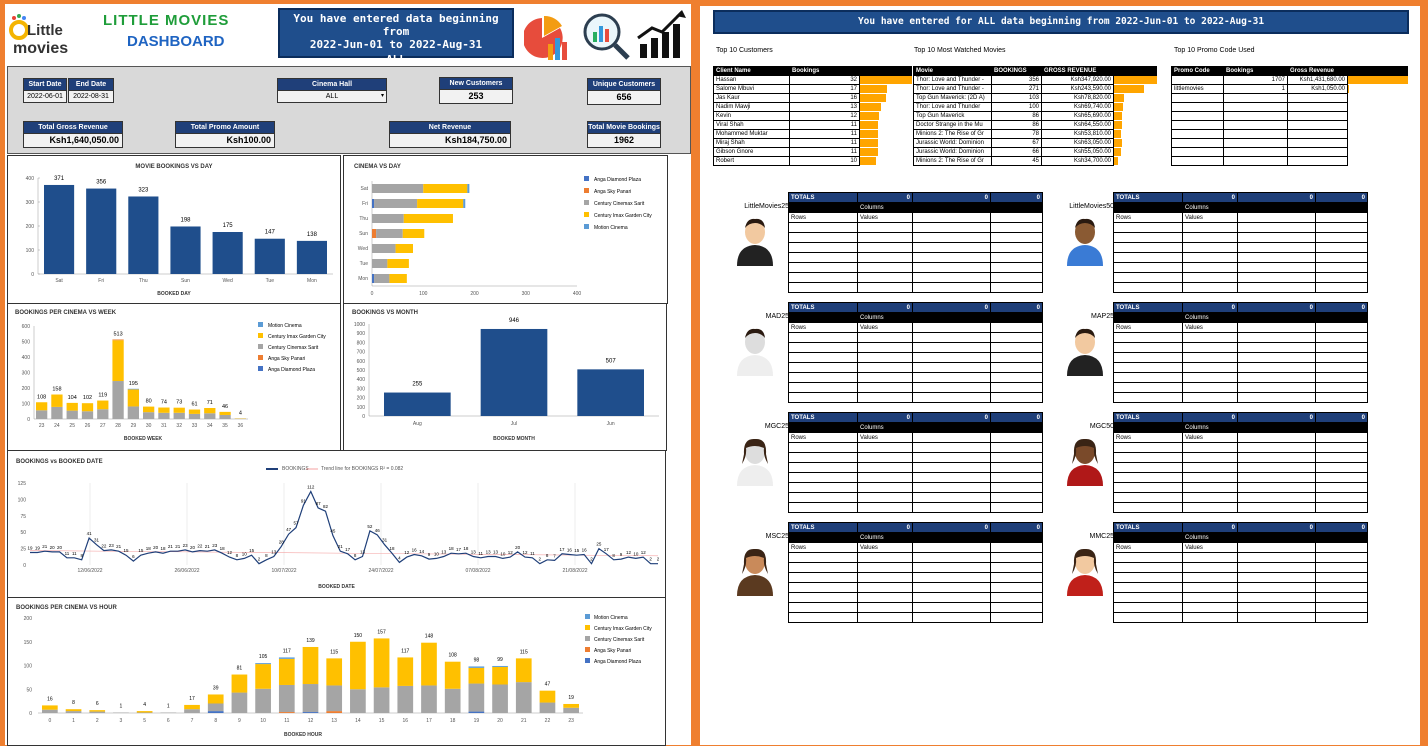  I want to click on table-cell: Viral Shah, so click(752, 125).